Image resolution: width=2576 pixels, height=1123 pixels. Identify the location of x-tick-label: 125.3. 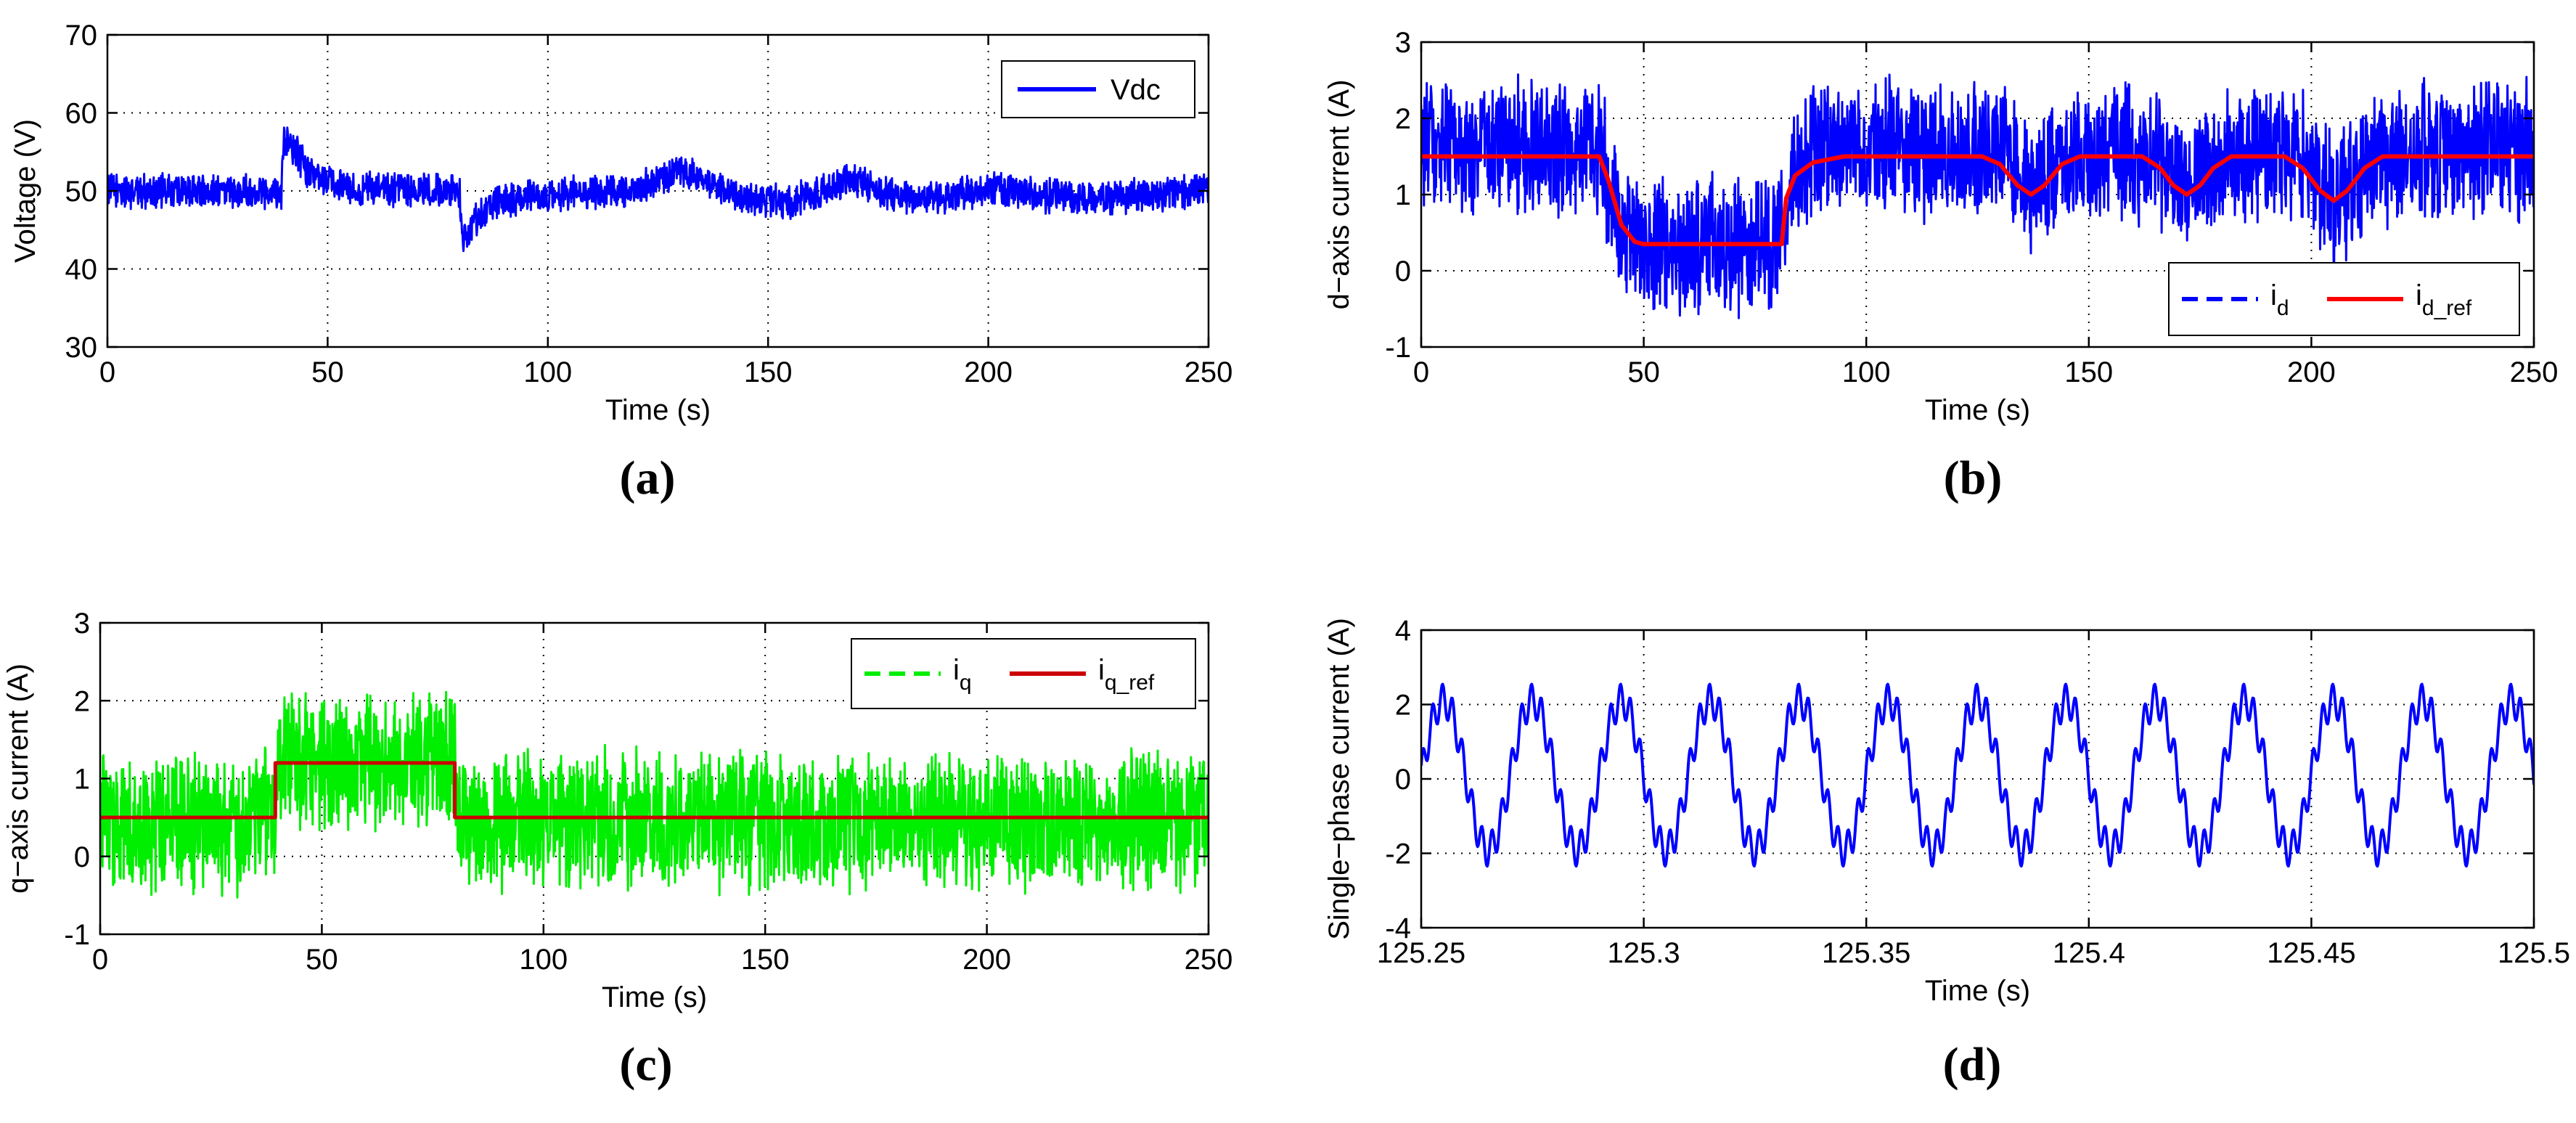
(1644, 953).